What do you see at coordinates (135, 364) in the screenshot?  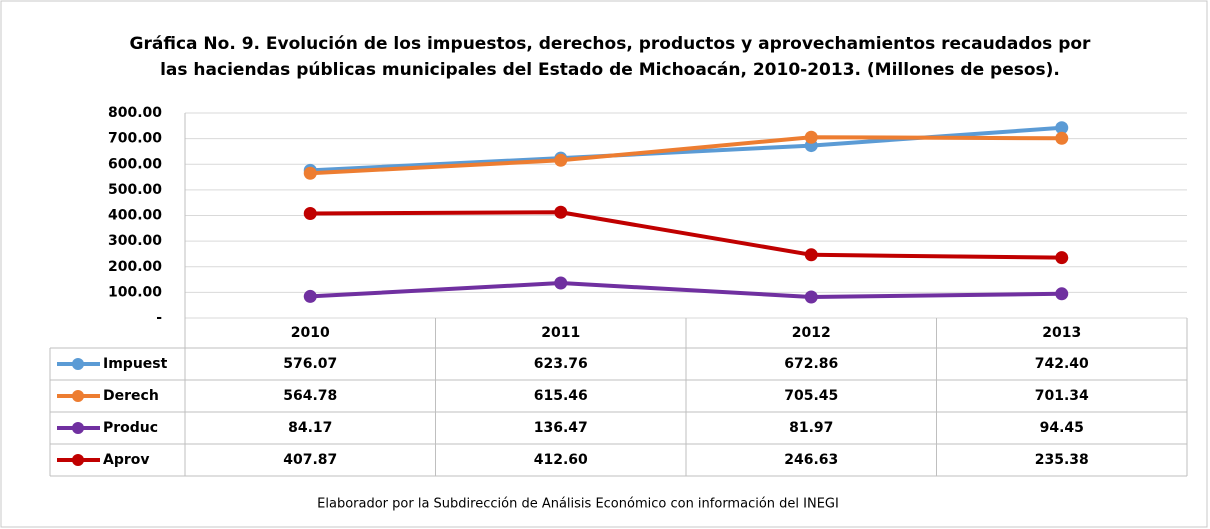 I see `legend-label: Impuest` at bounding box center [135, 364].